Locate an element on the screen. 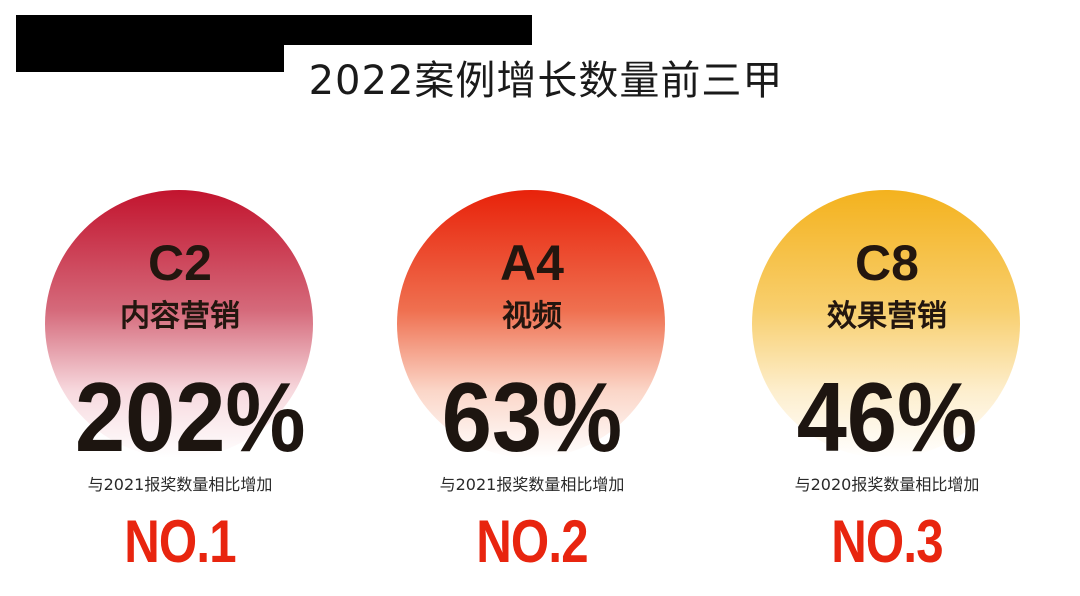 The height and width of the screenshot is (596, 1080). rank-label: NO.3 is located at coordinates (887, 541).